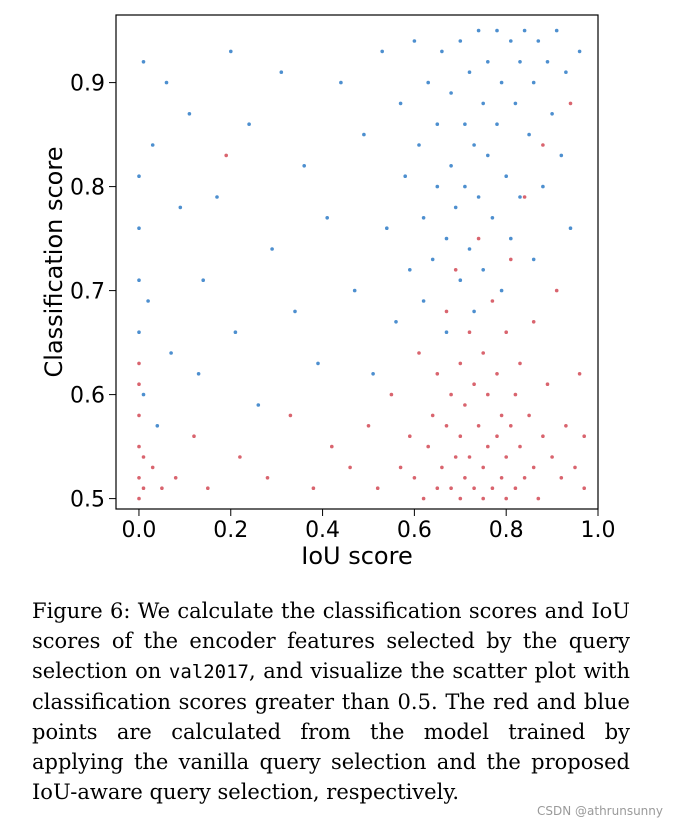  Describe the element at coordinates (368, 526) in the screenshot. I see `x-axis: 0.0 0.2 0.4 0.6 0.8 1.0` at that location.